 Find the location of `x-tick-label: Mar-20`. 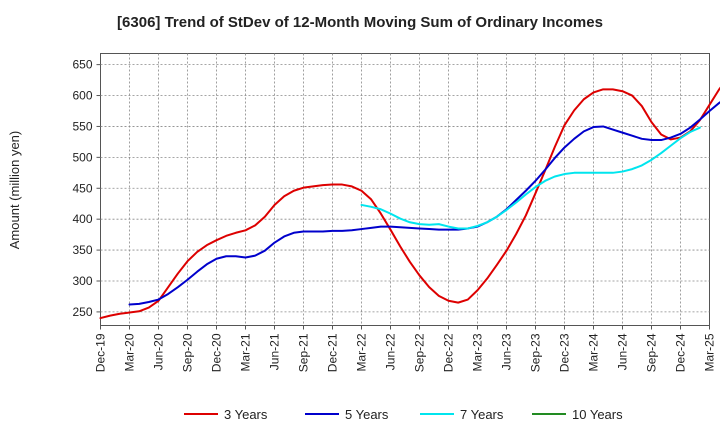

x-tick-label: Mar-20 is located at coordinates (130, 352).